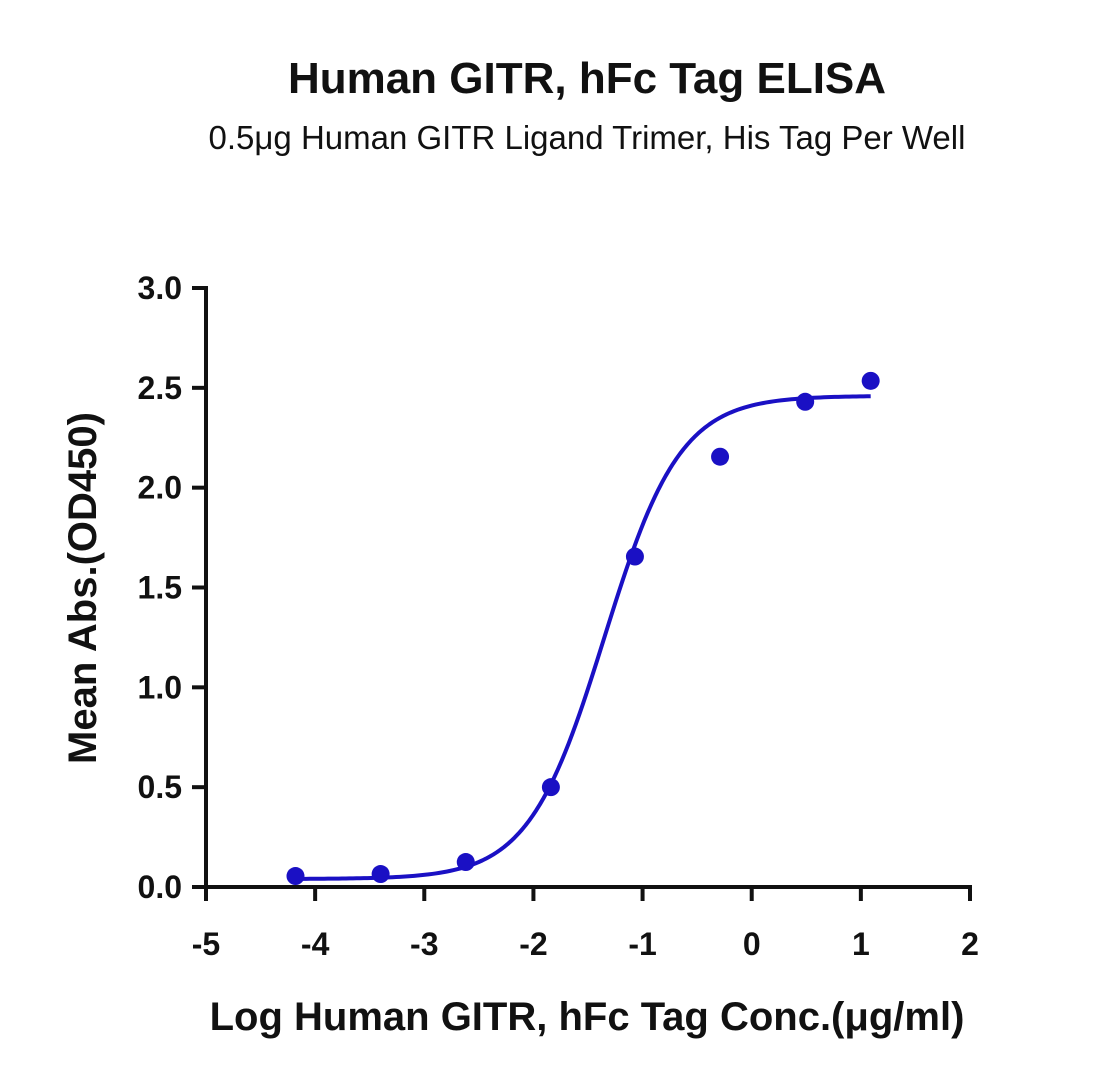 The width and height of the screenshot is (1102, 1087). I want to click on y-tick-label: 1.0, so click(160, 687).